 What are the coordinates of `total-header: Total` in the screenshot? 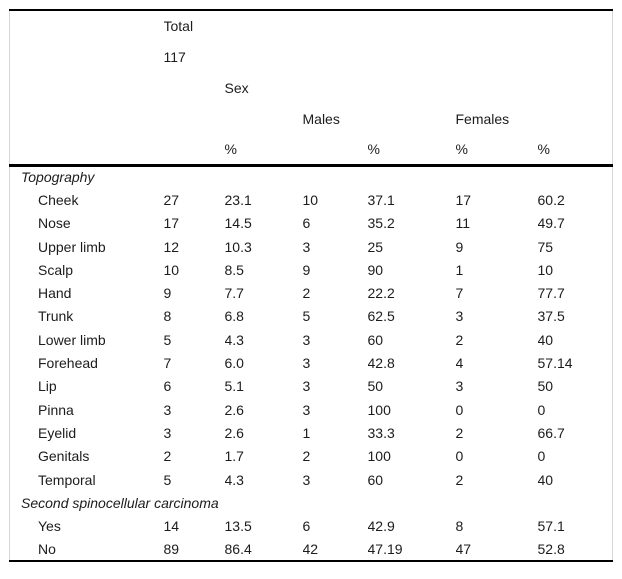 It's located at (178, 26).